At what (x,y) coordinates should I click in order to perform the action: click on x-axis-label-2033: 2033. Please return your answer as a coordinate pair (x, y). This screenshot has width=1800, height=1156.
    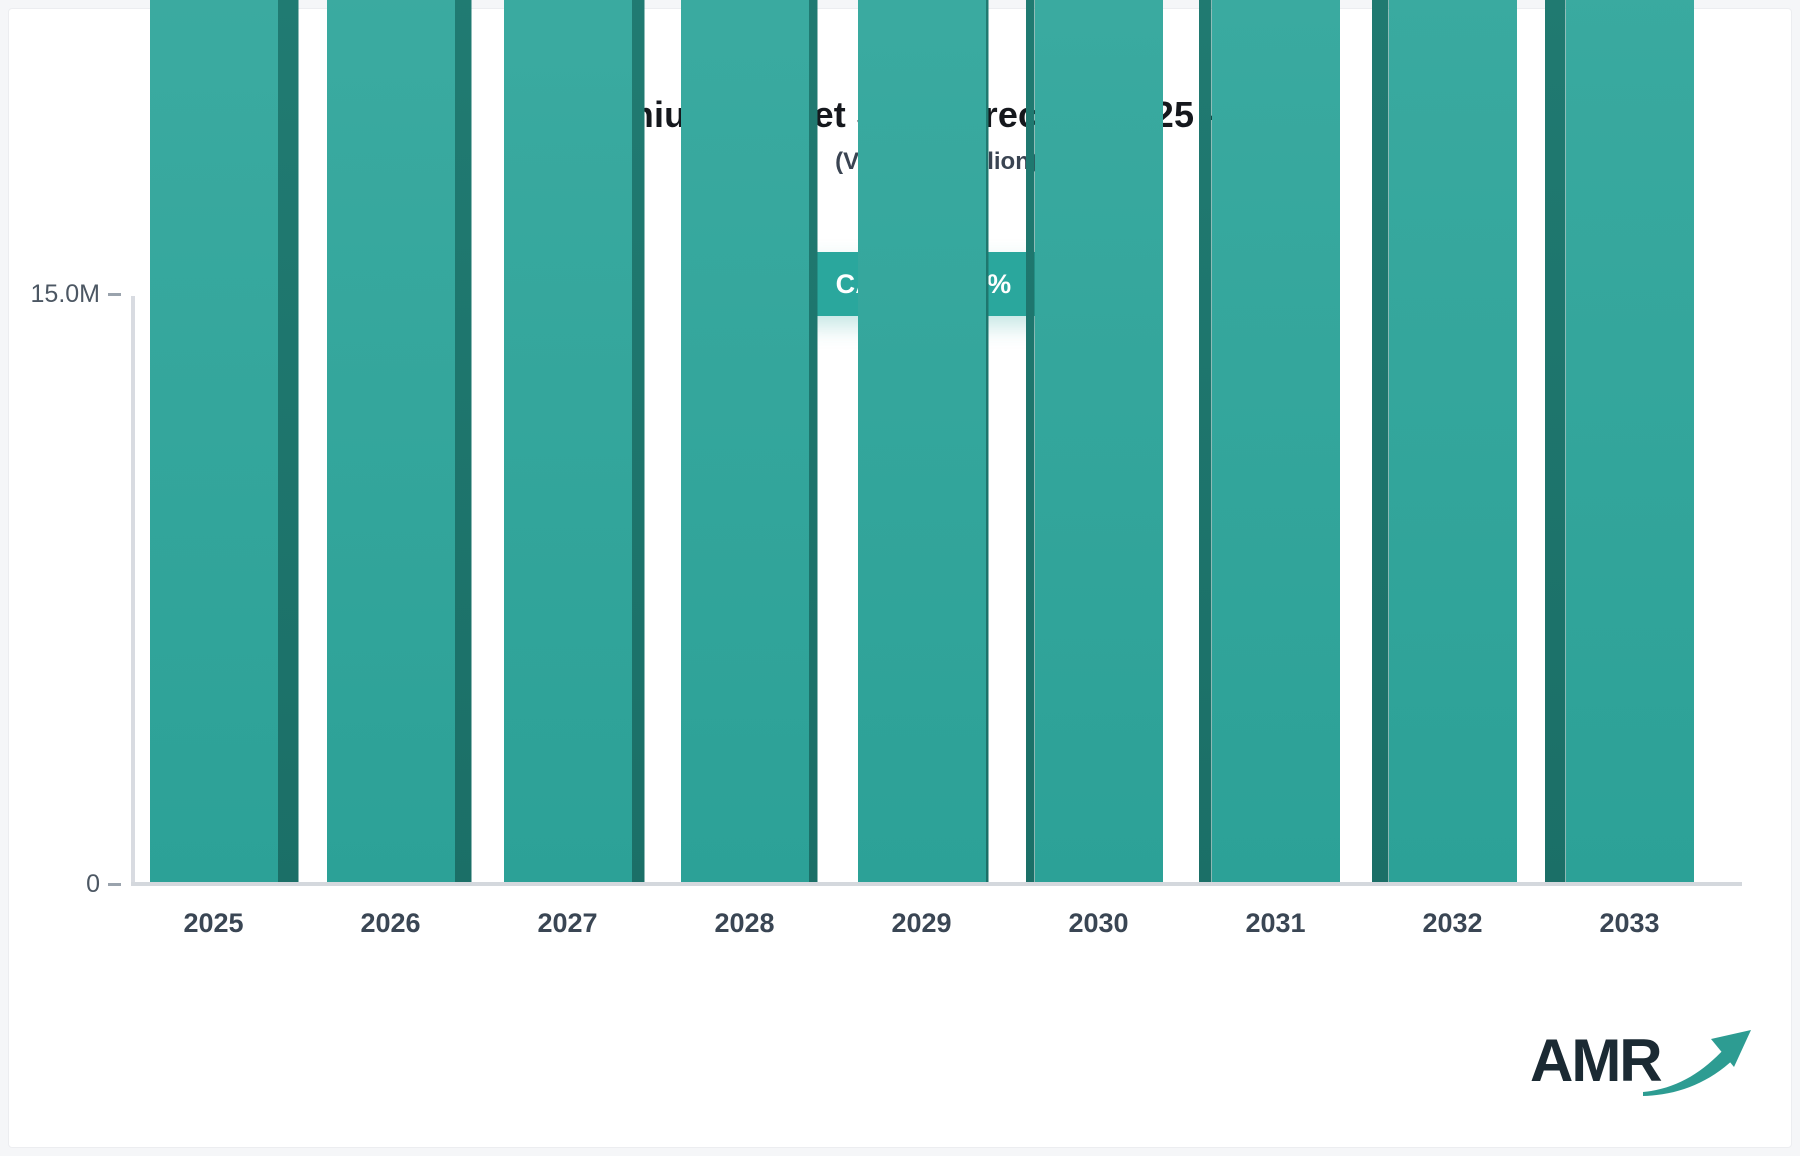
    Looking at the image, I should click on (1629, 923).